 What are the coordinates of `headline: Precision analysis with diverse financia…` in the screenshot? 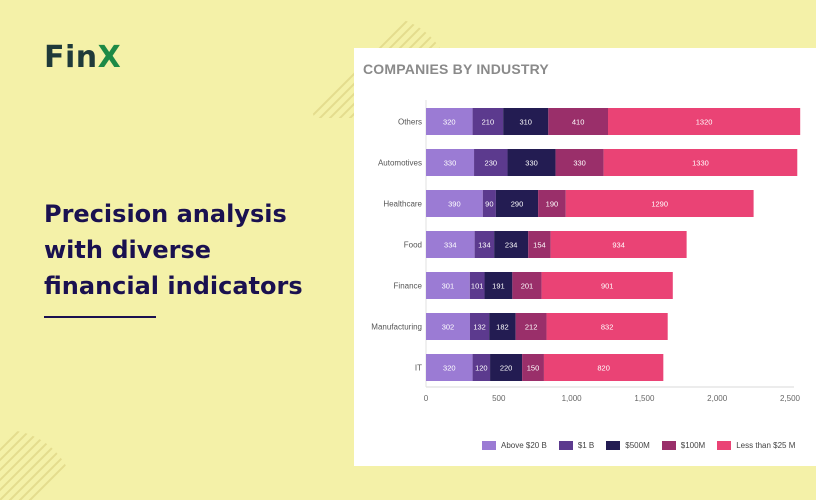 It's located at (194, 250).